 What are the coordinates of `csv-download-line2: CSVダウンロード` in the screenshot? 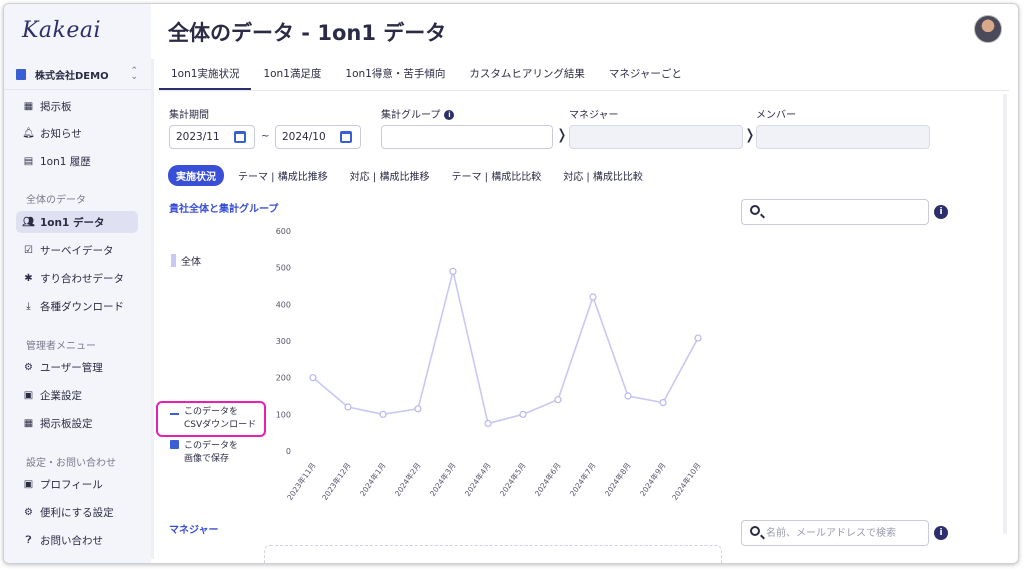 It's located at (220, 425).